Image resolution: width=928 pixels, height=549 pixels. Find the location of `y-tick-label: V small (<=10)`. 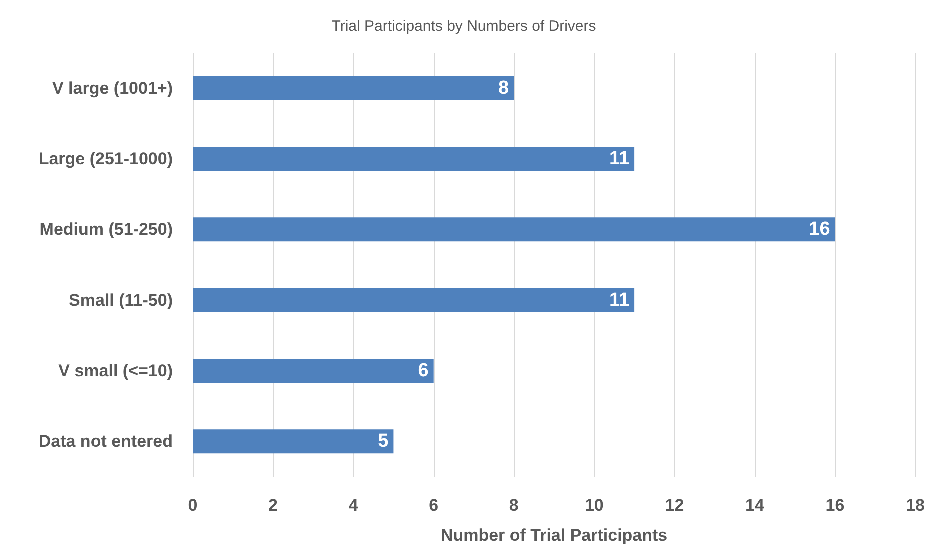

y-tick-label: V small (<=10) is located at coordinates (115, 371).